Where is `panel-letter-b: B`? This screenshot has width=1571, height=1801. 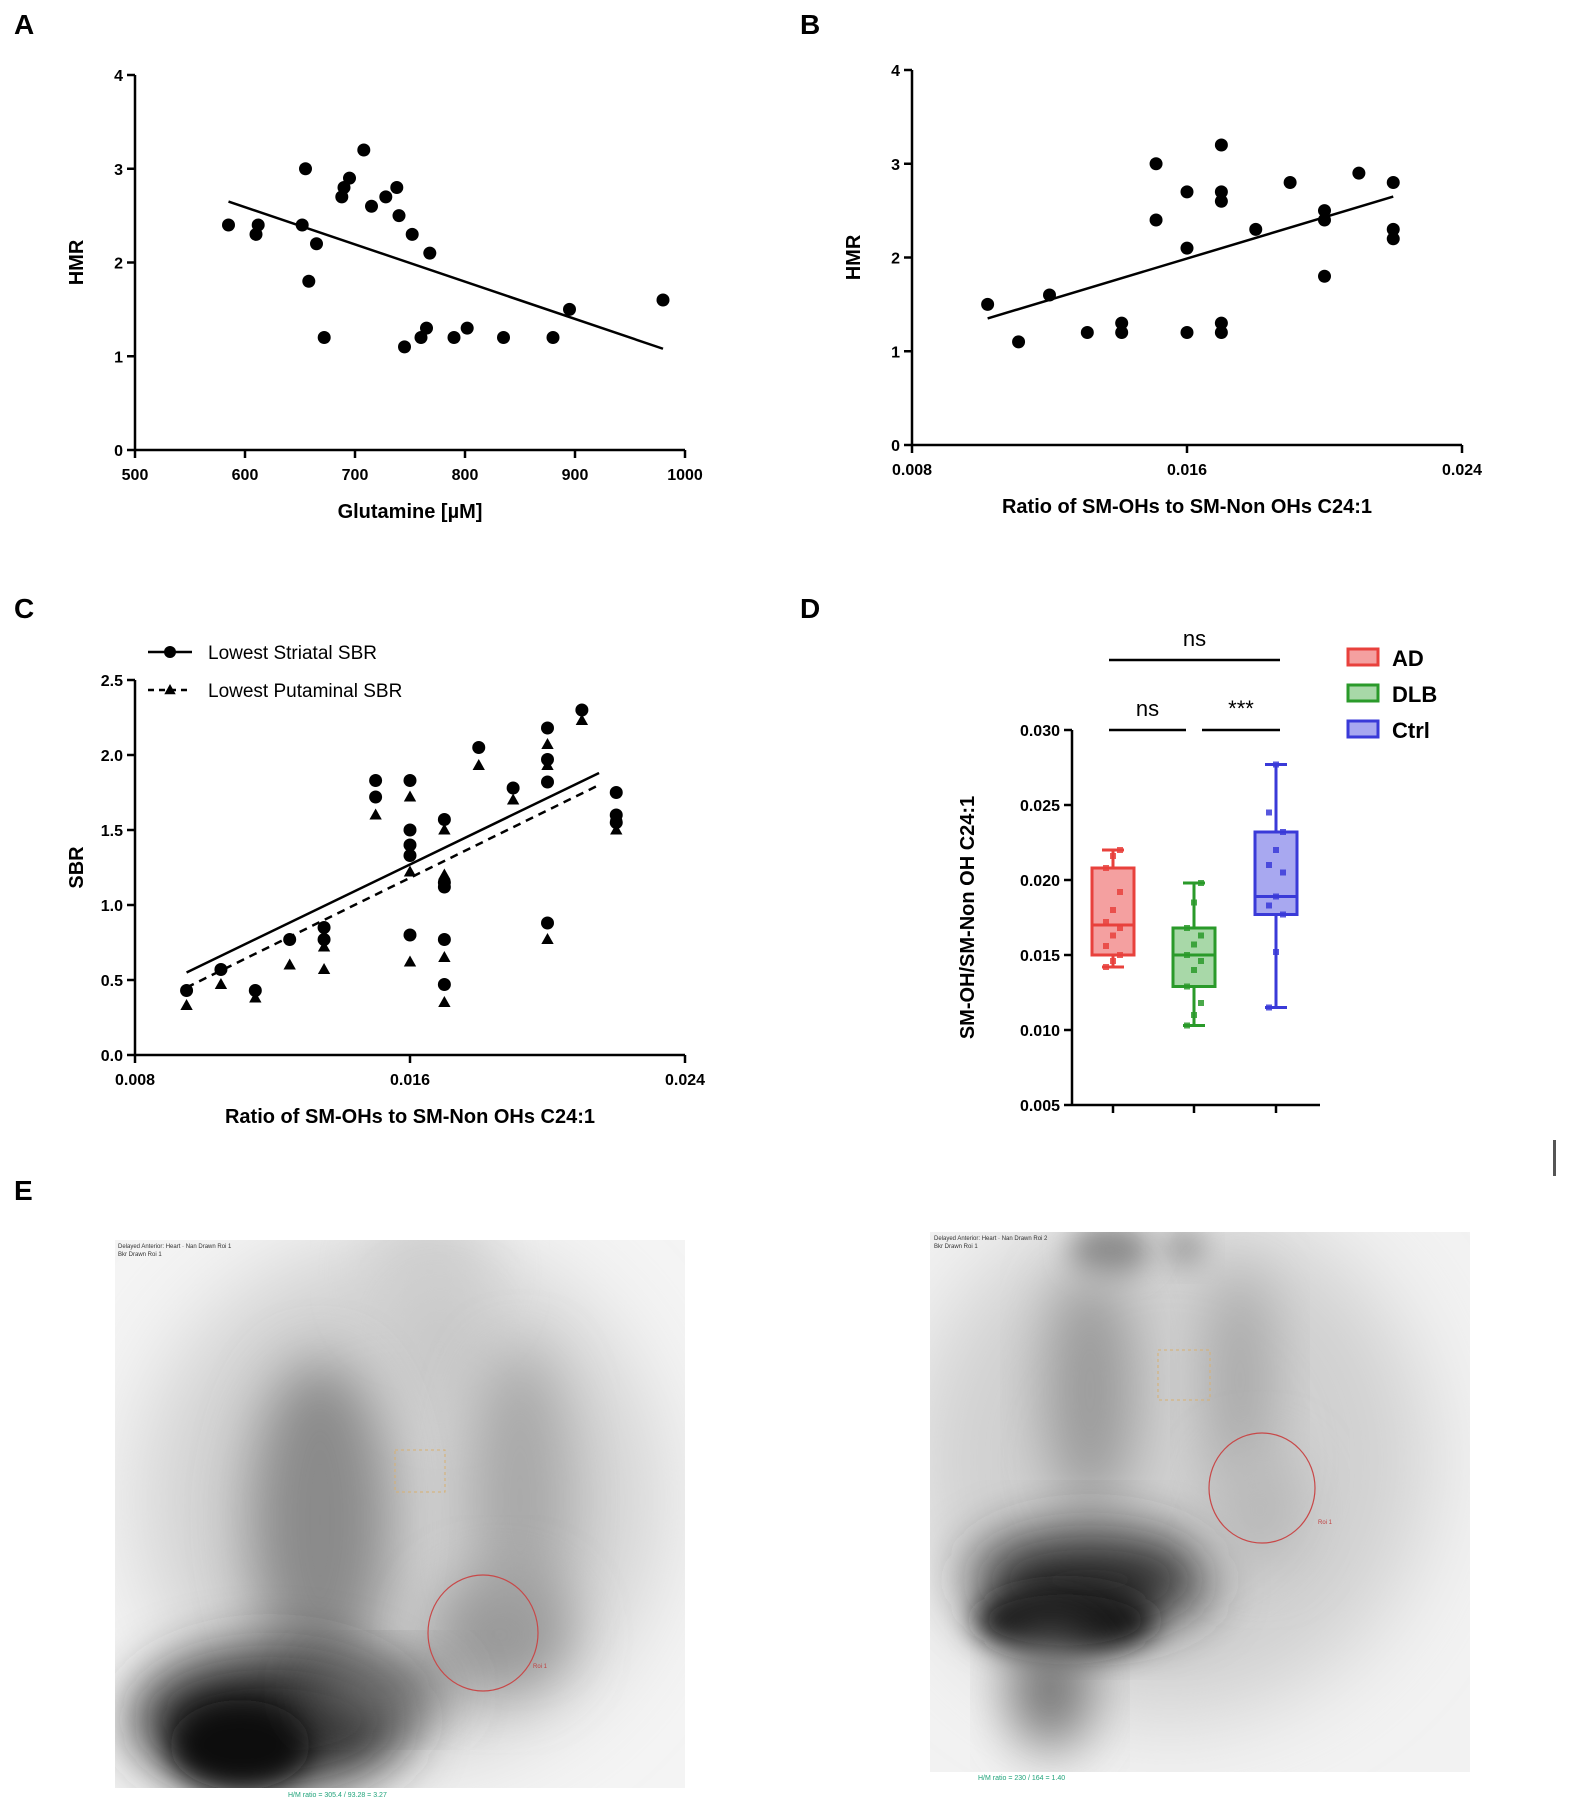
panel-letter-b: B is located at coordinates (810, 24).